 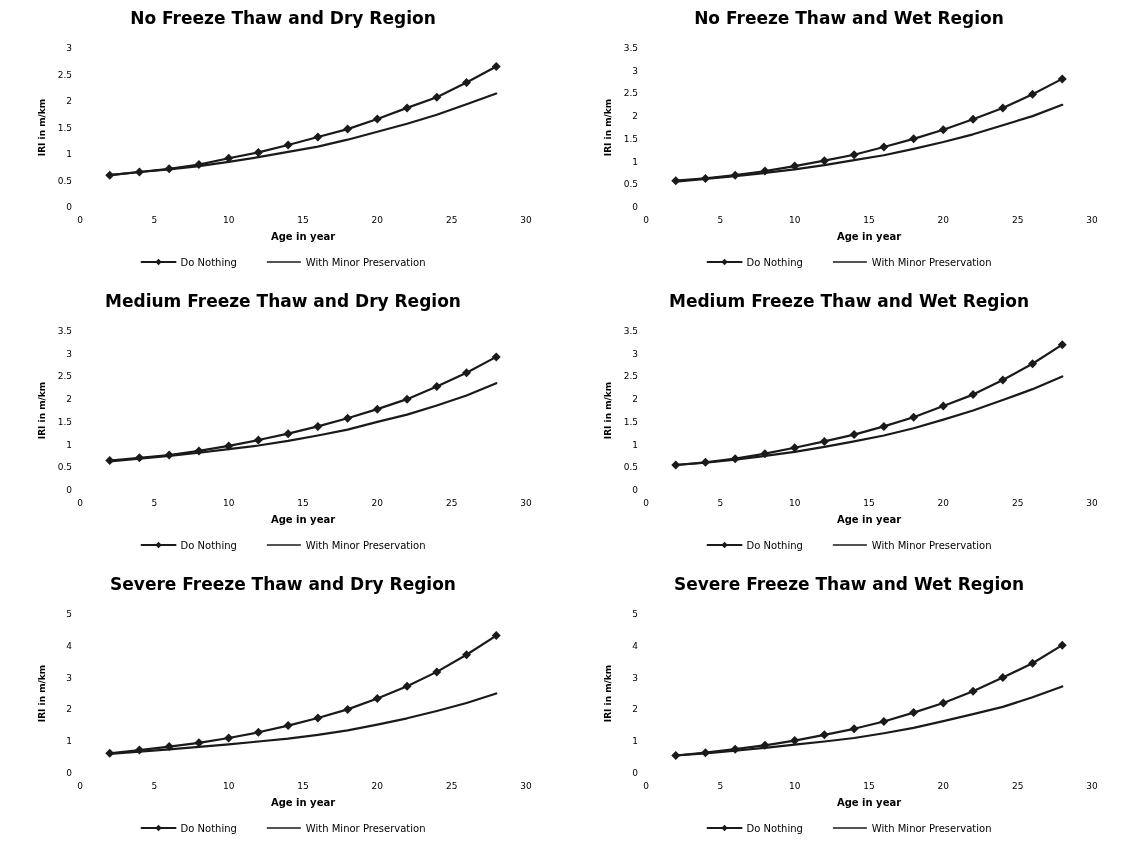 I want to click on y-tick-label: 1.5, so click(x=630, y=421).